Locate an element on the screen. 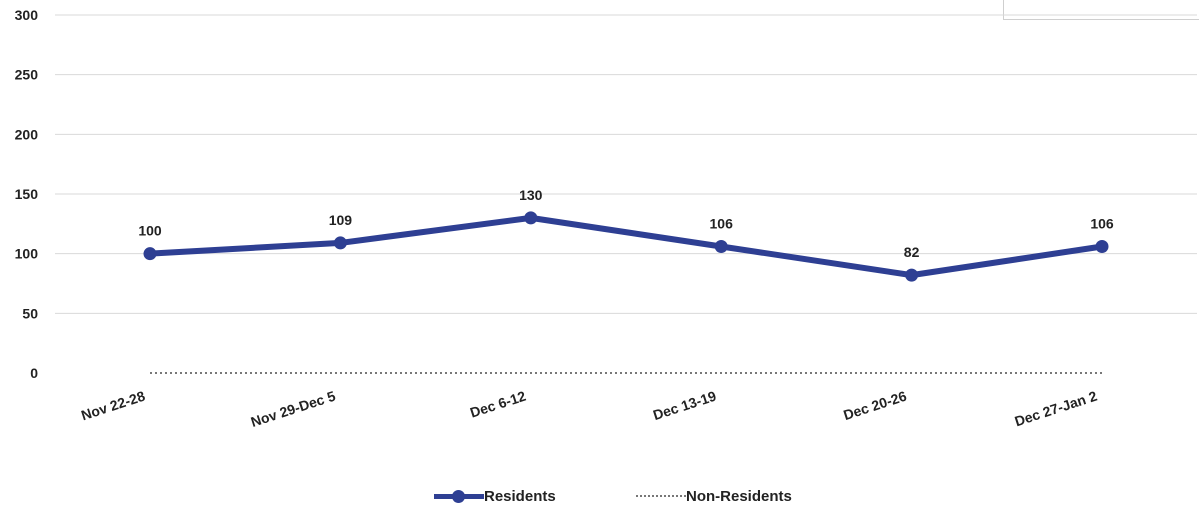 This screenshot has width=1199, height=518. x-tick-label: Nov 22-28 is located at coordinates (113, 406).